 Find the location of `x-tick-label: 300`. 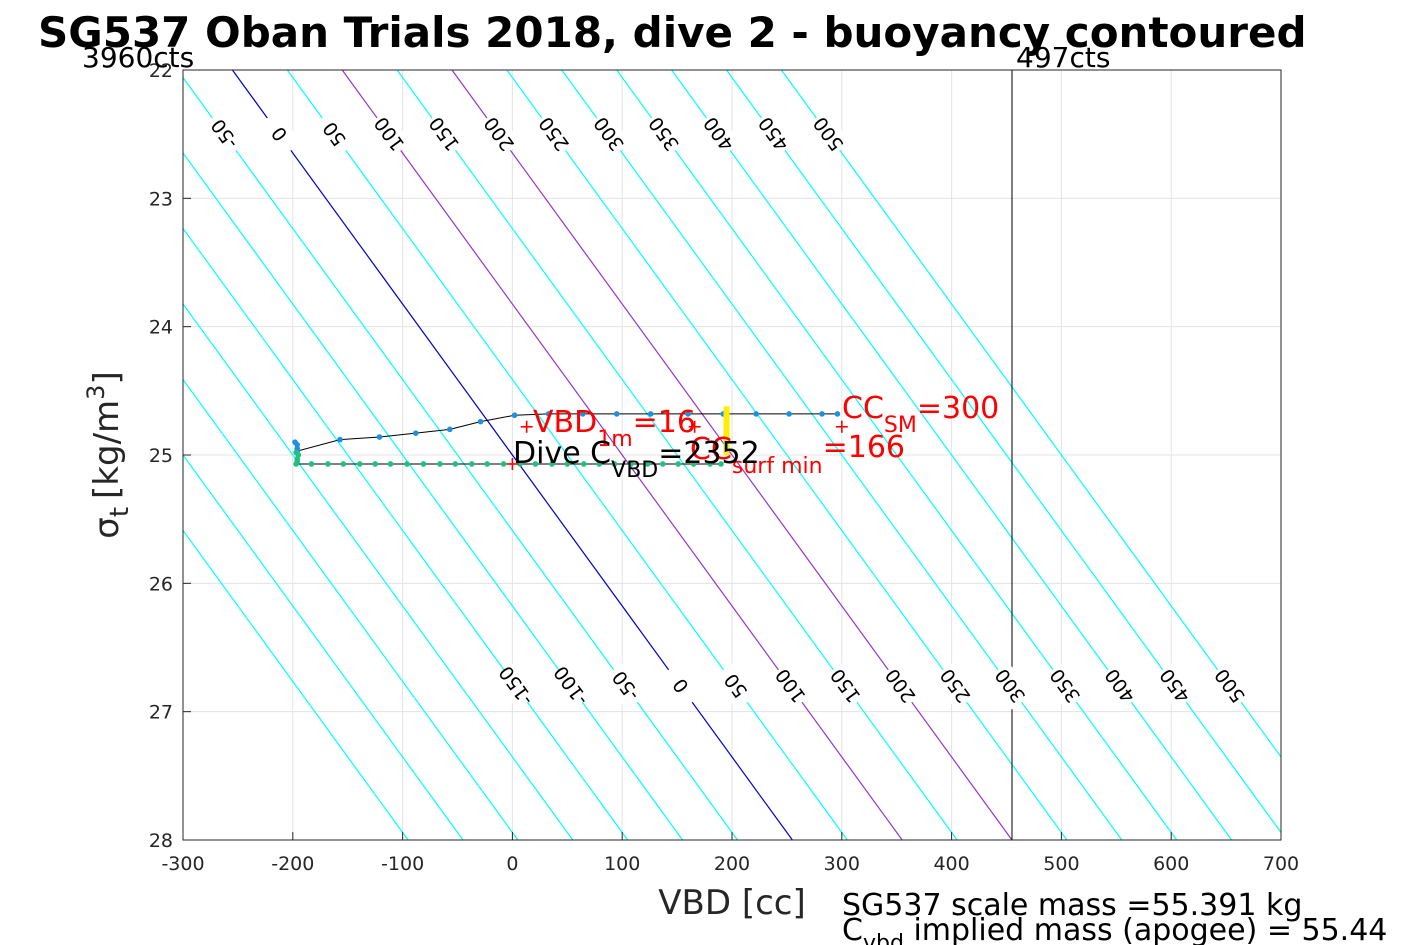

x-tick-label: 300 is located at coordinates (842, 864).